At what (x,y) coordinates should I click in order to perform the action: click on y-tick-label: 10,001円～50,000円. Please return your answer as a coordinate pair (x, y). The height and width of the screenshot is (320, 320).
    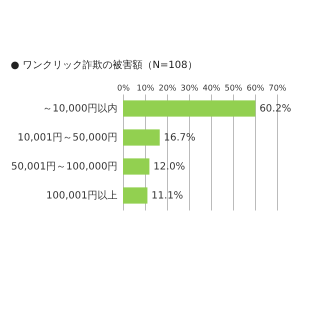
    Looking at the image, I should click on (68, 138).